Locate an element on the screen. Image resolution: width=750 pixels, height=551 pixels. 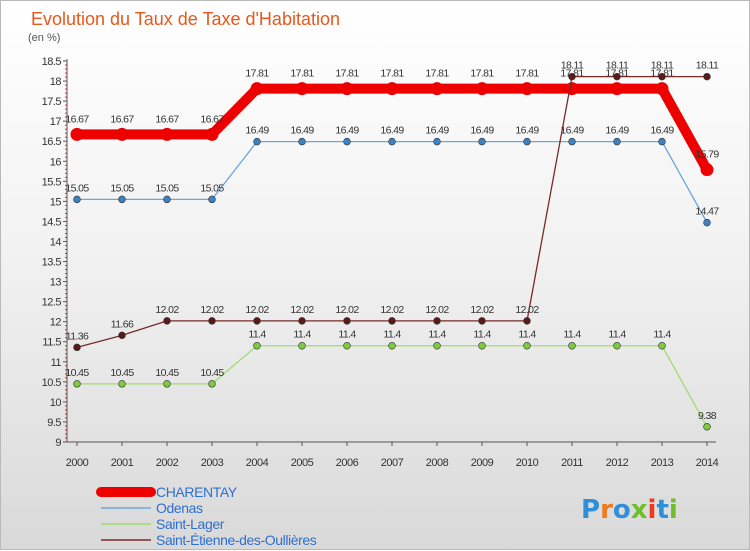
y-tick-label: 14 is located at coordinates (56, 242).